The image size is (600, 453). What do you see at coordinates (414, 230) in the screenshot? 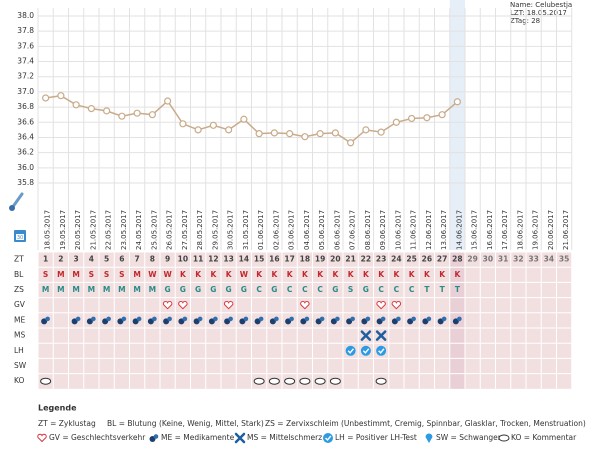
I see `date-label: 11.06.2017` at bounding box center [414, 230].